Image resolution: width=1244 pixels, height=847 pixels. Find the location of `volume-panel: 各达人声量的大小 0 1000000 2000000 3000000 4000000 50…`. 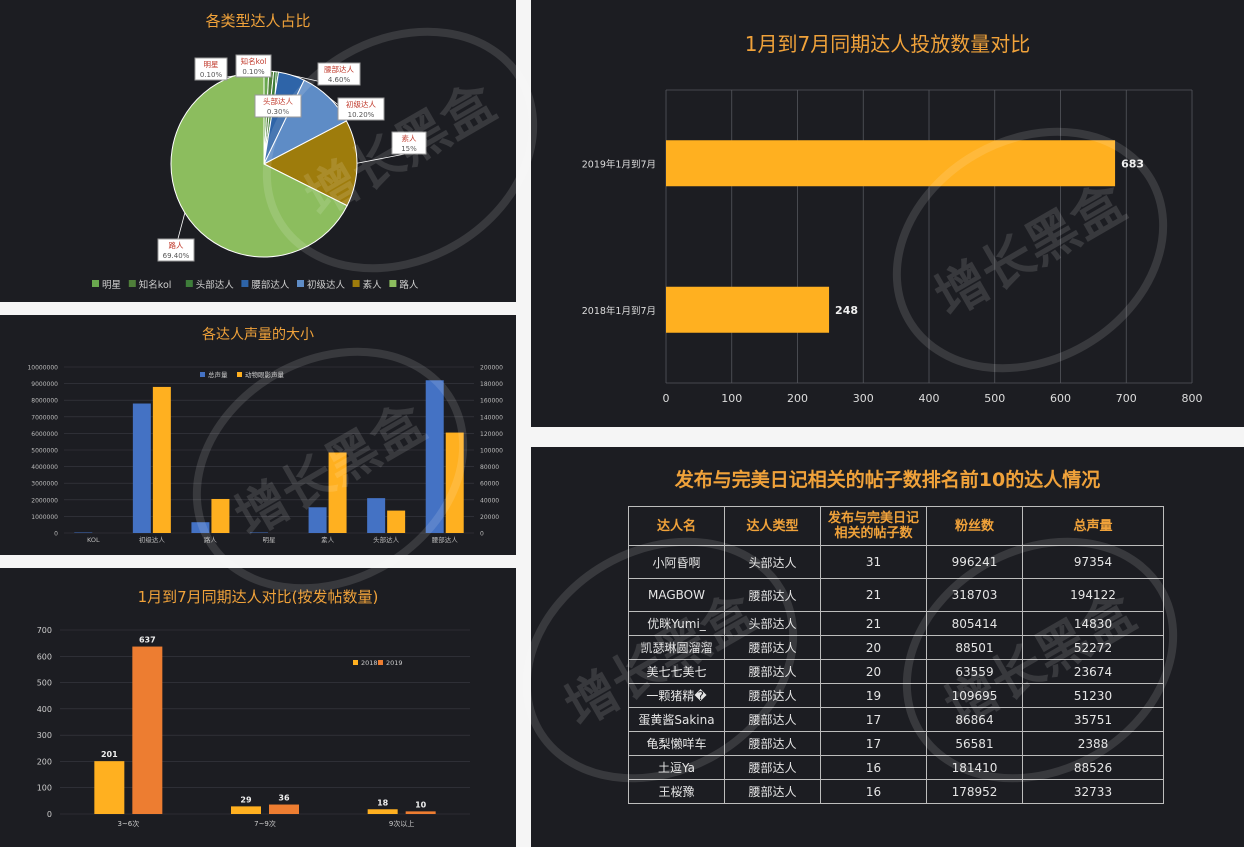

volume-panel: 各达人声量的大小 0 1000000 2000000 3000000 4000000 50… is located at coordinates (258, 435).